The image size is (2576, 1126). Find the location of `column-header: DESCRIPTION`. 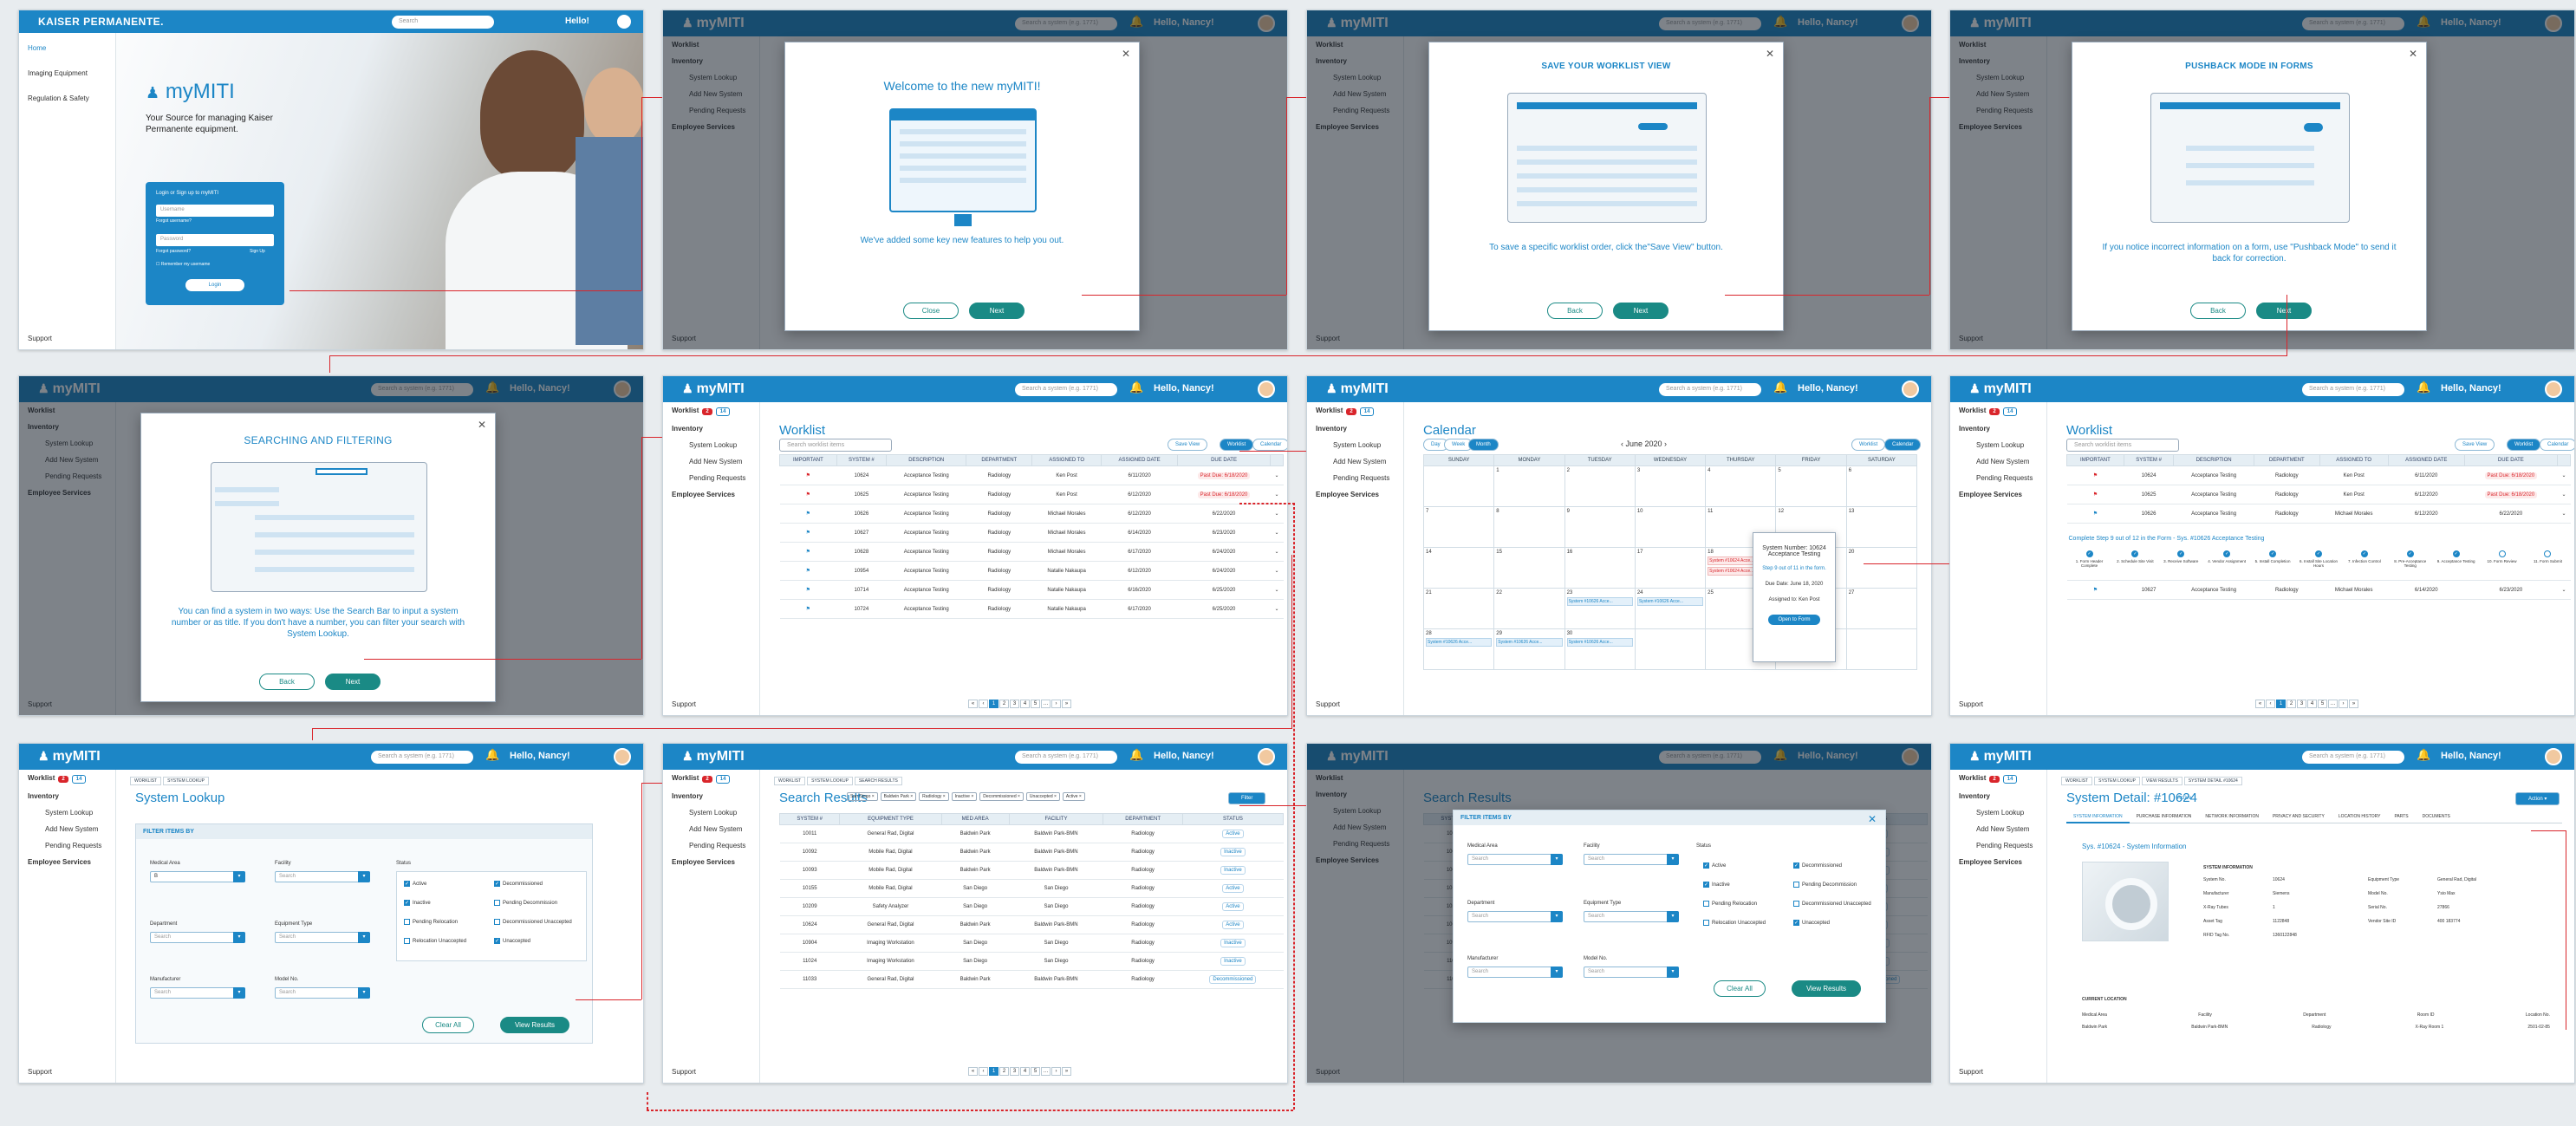

column-header: DESCRIPTION is located at coordinates (926, 460).